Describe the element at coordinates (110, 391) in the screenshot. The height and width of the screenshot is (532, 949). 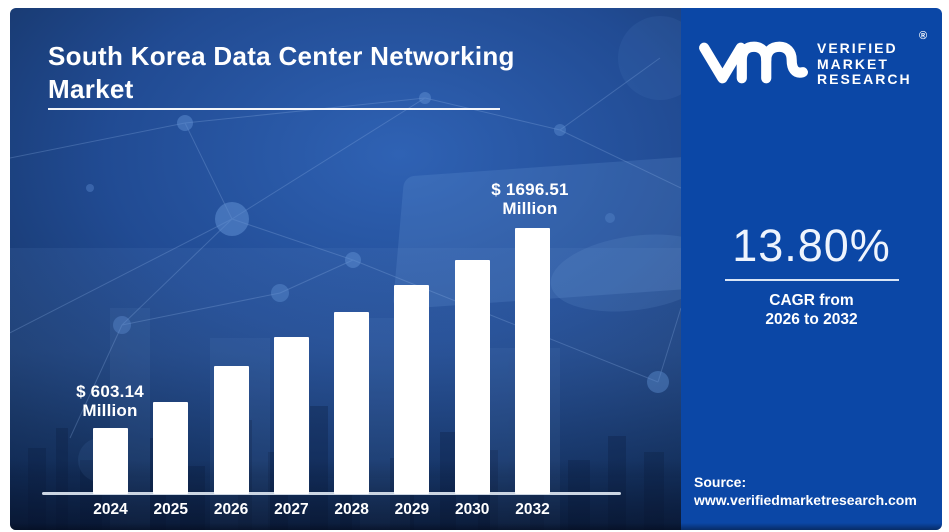
I see `data-label-2024-value: $ 603.14` at that location.